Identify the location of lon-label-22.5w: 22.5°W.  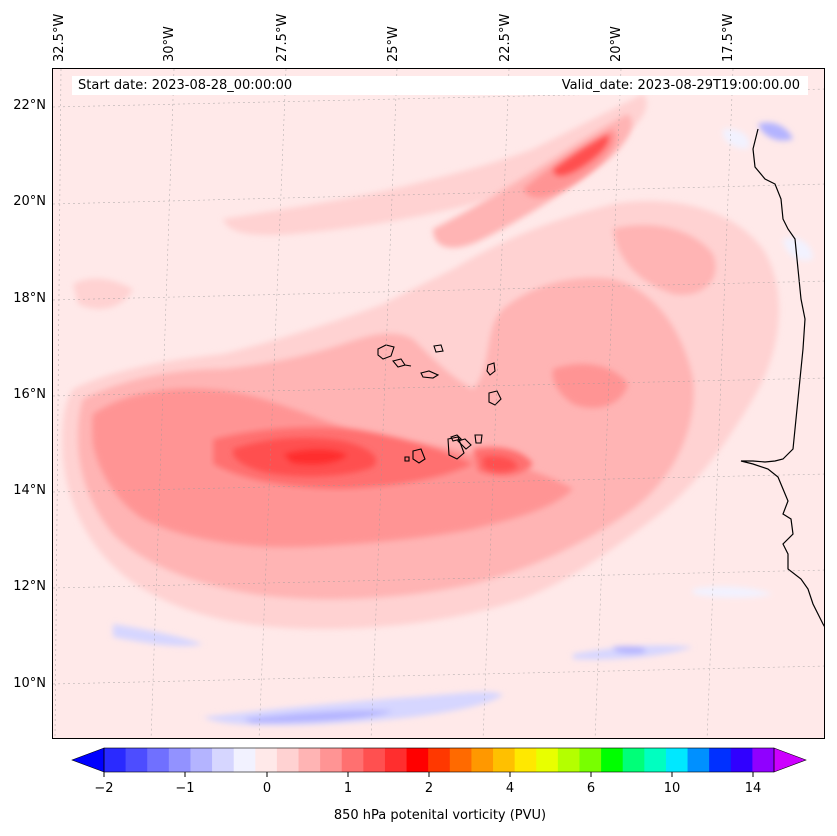
(505, 37).